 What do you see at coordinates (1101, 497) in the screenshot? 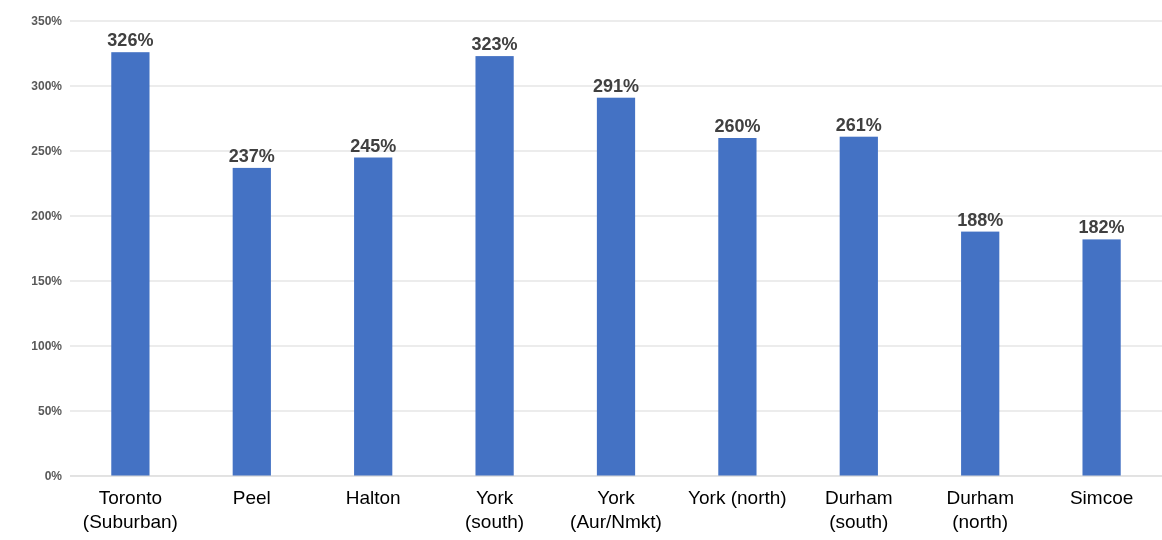
I see `x-tick-label: Simcoe` at bounding box center [1101, 497].